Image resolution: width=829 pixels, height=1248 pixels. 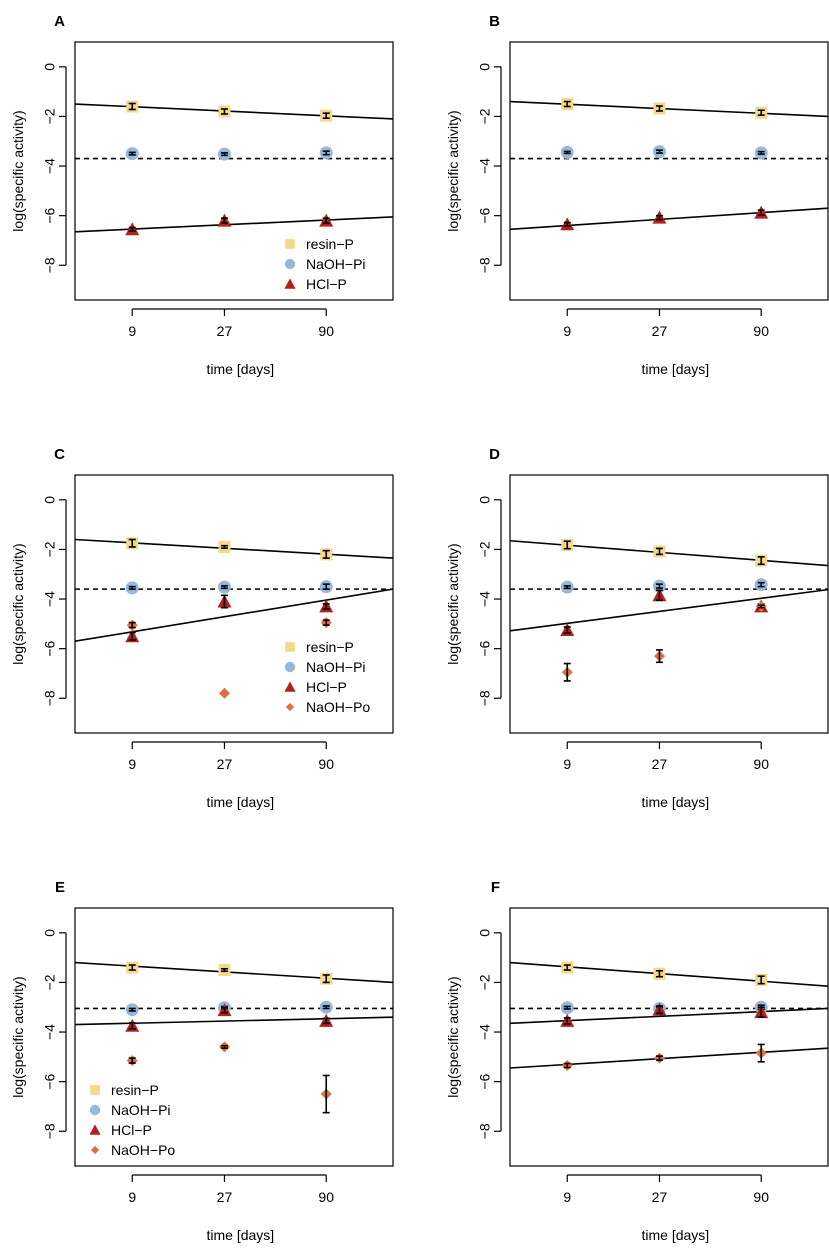 I want to click on legend: resin−P NaOH−Pi HCl−P NaOH−Po, so click(x=132, y=1120).